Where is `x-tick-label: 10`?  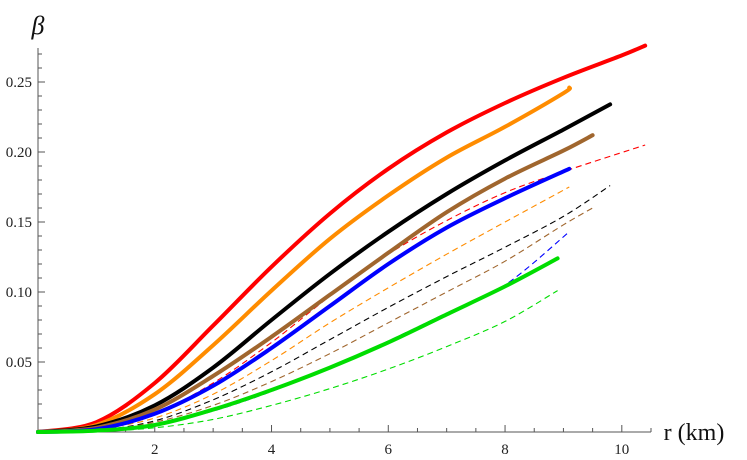 x-tick-label: 10 is located at coordinates (621, 450).